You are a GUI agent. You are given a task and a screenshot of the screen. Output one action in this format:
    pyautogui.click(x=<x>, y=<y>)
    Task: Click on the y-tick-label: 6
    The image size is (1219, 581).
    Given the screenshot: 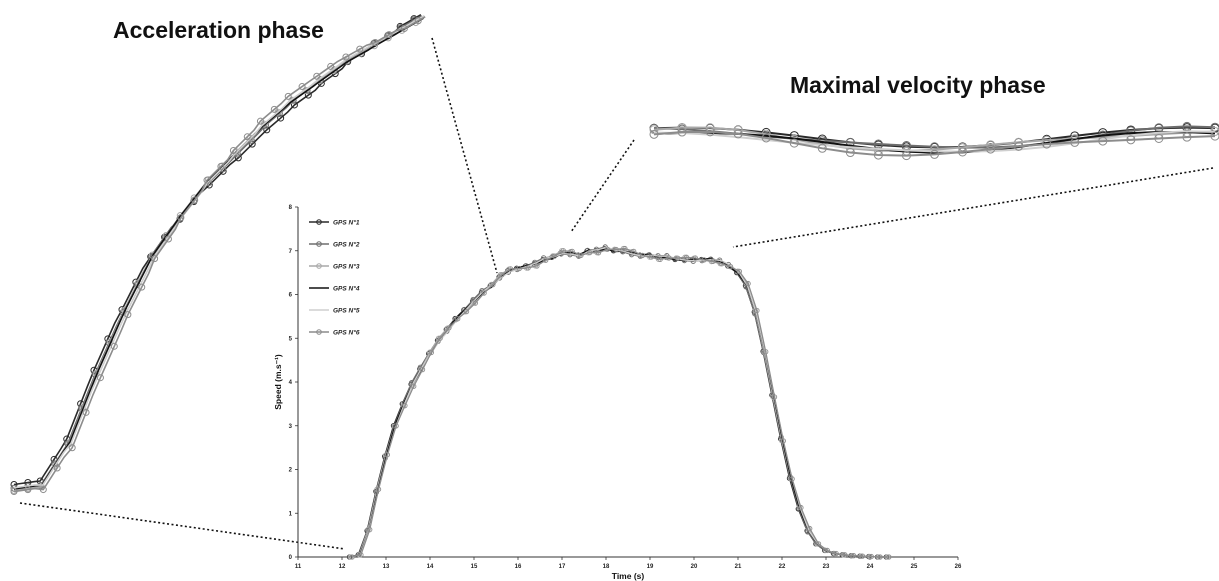 What is the action you would take?
    pyautogui.click(x=291, y=296)
    